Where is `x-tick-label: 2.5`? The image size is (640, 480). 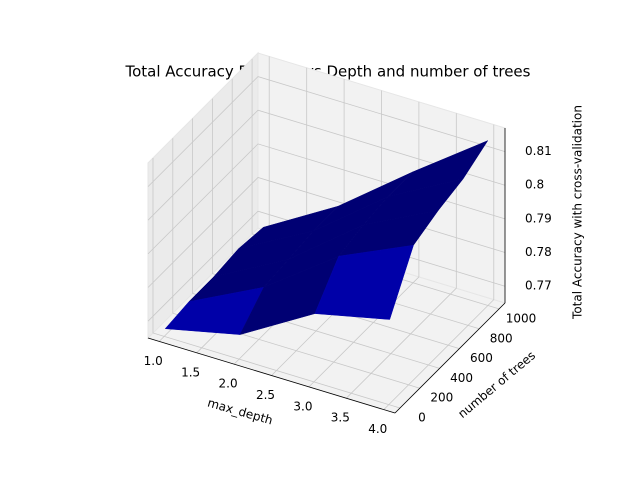
x-tick-label: 2.5 is located at coordinates (265, 395).